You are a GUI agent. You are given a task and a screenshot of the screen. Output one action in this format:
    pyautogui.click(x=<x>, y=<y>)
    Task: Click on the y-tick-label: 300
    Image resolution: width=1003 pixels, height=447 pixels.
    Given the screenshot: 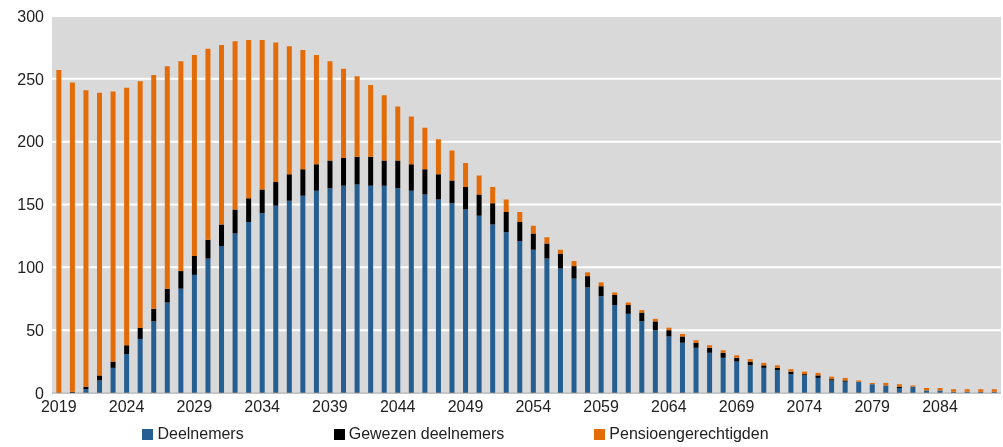 What is the action you would take?
    pyautogui.click(x=31, y=16)
    